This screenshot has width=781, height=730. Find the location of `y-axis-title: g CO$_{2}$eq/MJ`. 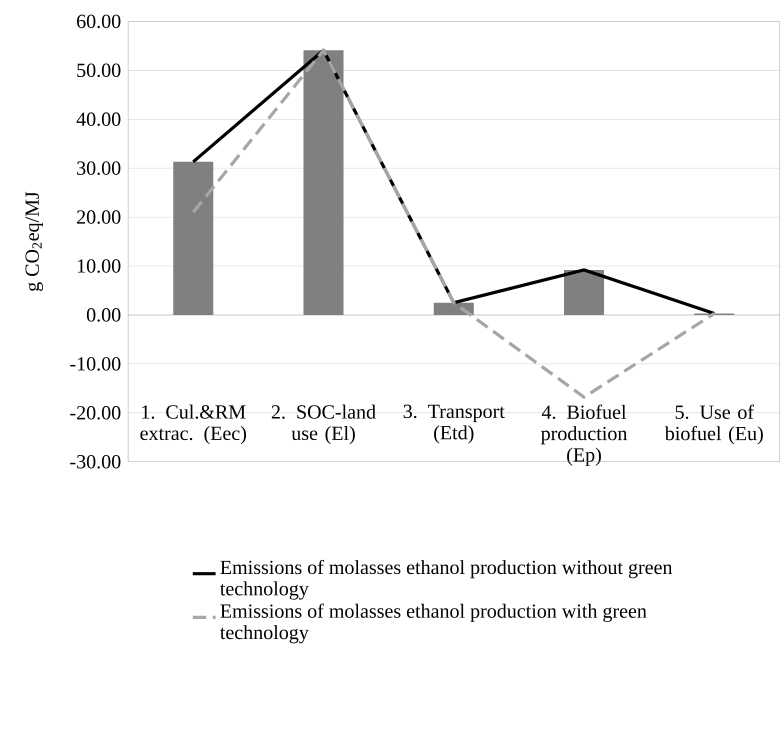

y-axis-title: g CO$_{2}$eq/MJ is located at coordinates (34, 241).